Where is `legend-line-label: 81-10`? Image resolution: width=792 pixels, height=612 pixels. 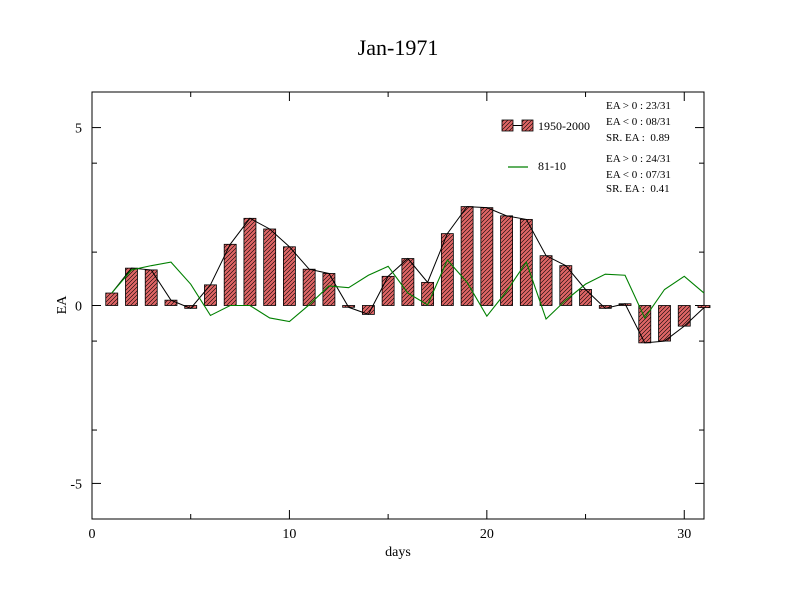
legend-line-label: 81-10 is located at coordinates (552, 166).